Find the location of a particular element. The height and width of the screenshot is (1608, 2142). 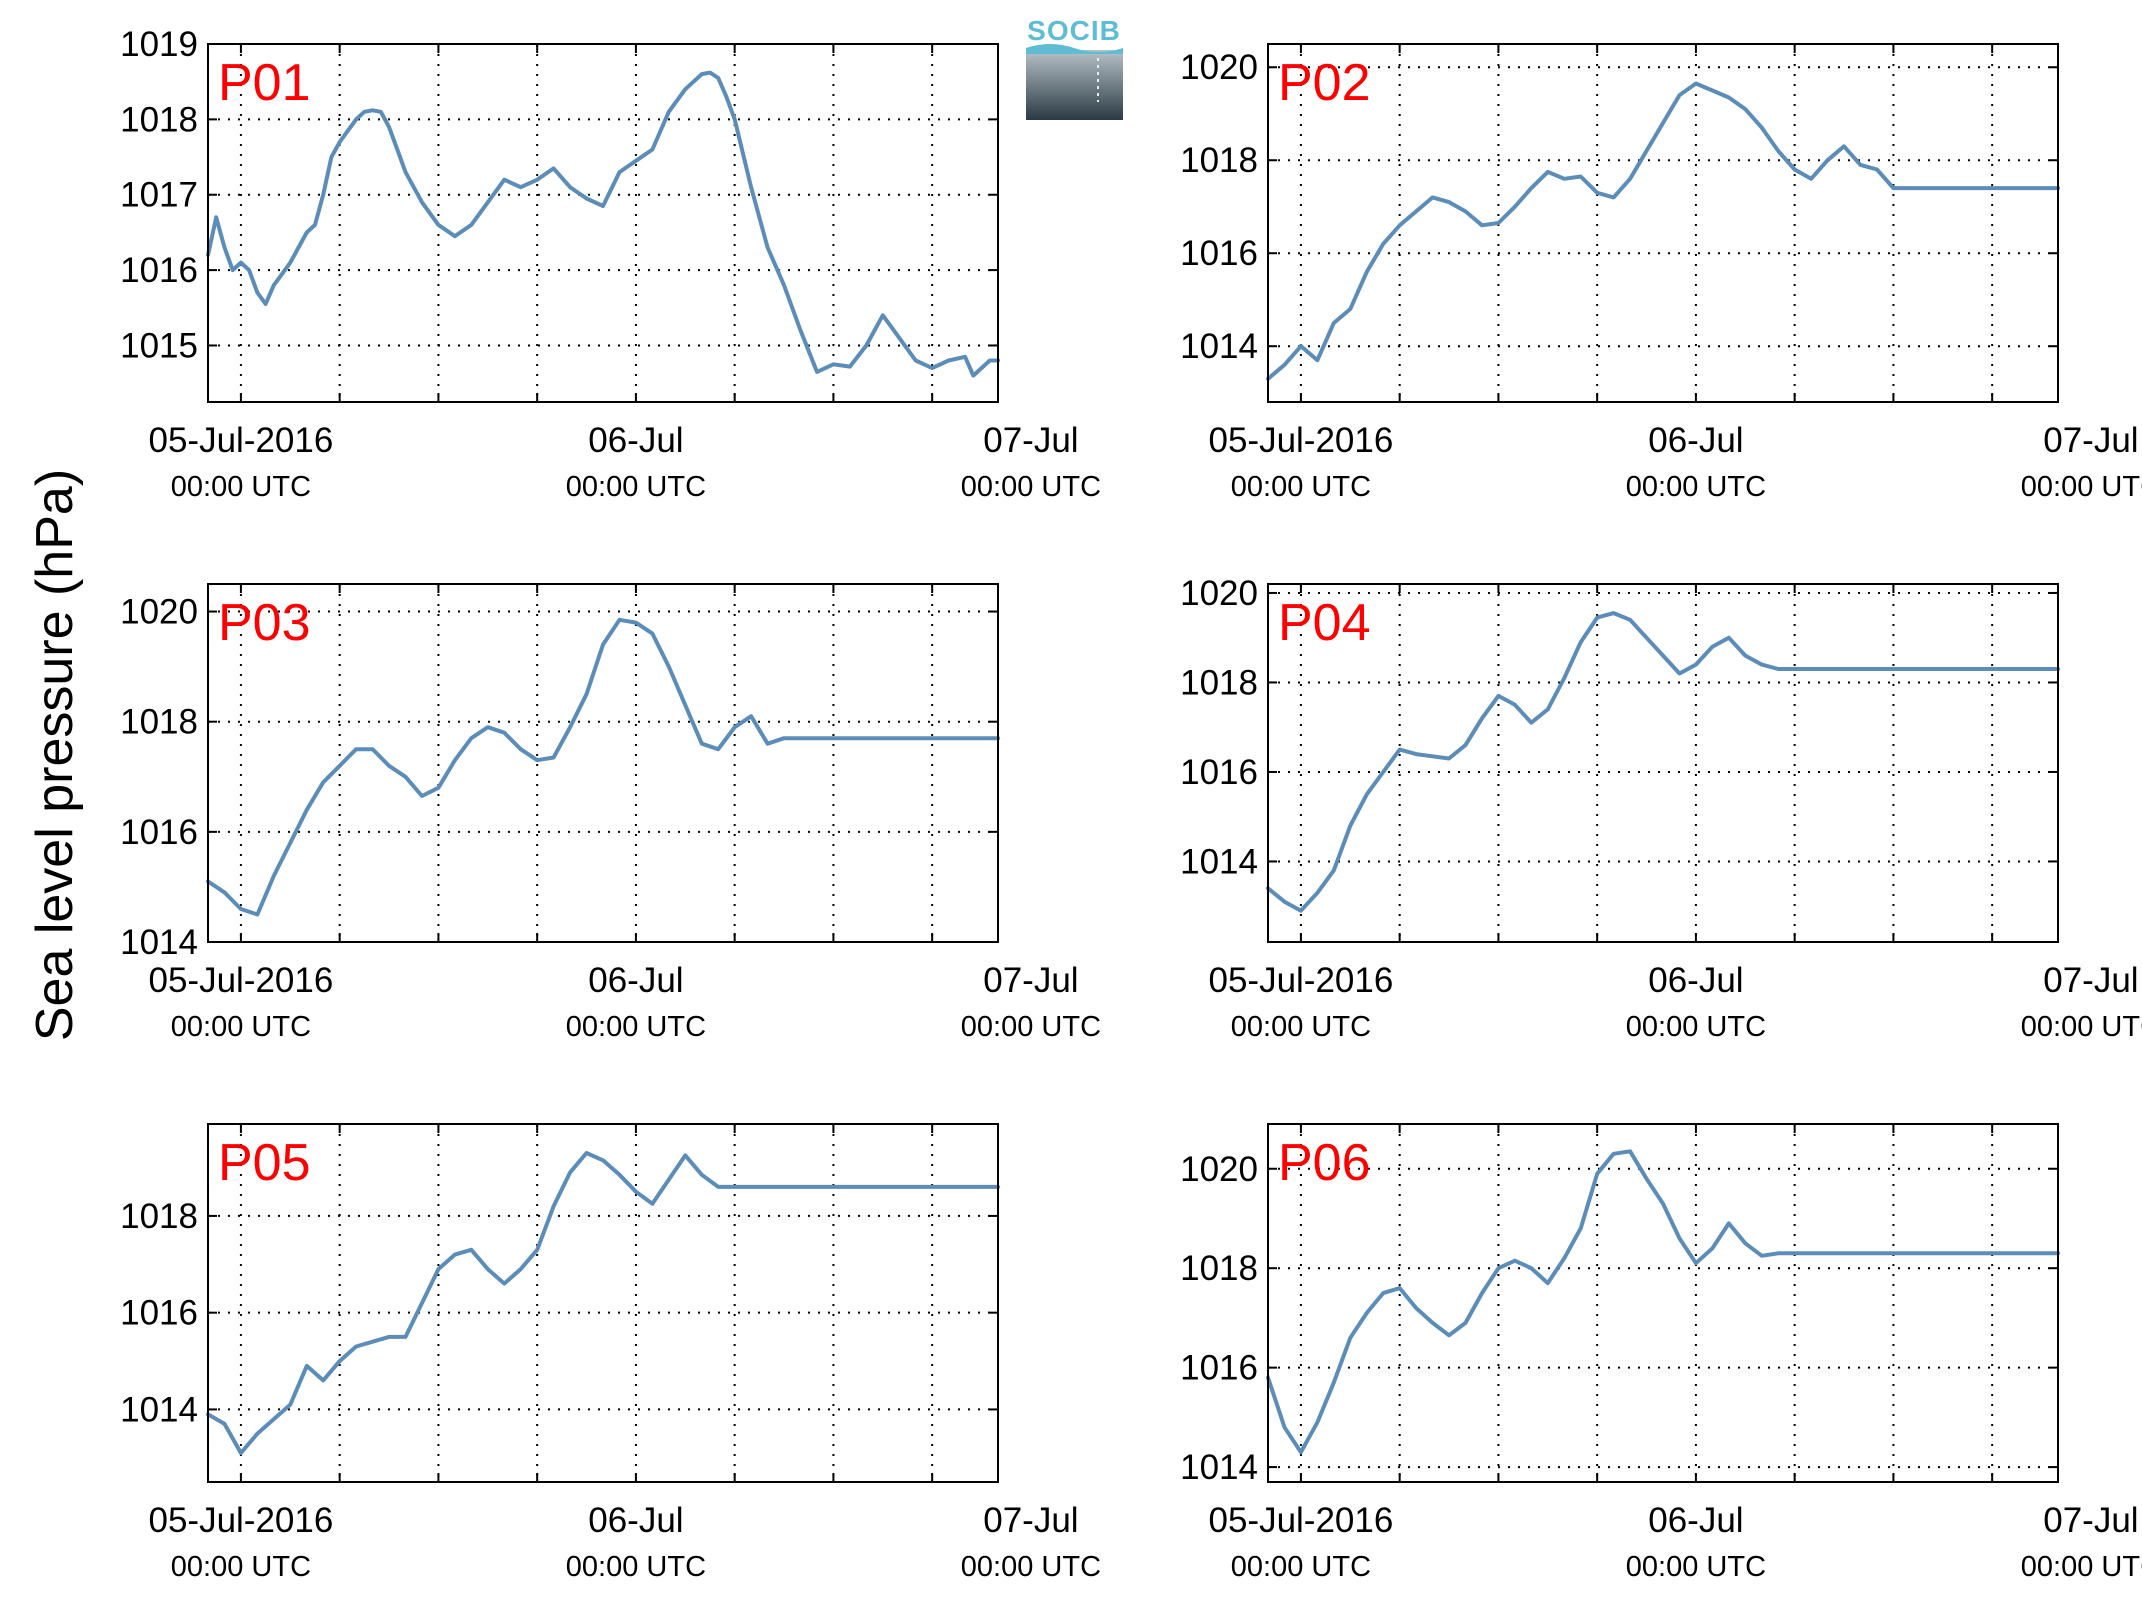

logo-wave-icon is located at coordinates (1074, 49).